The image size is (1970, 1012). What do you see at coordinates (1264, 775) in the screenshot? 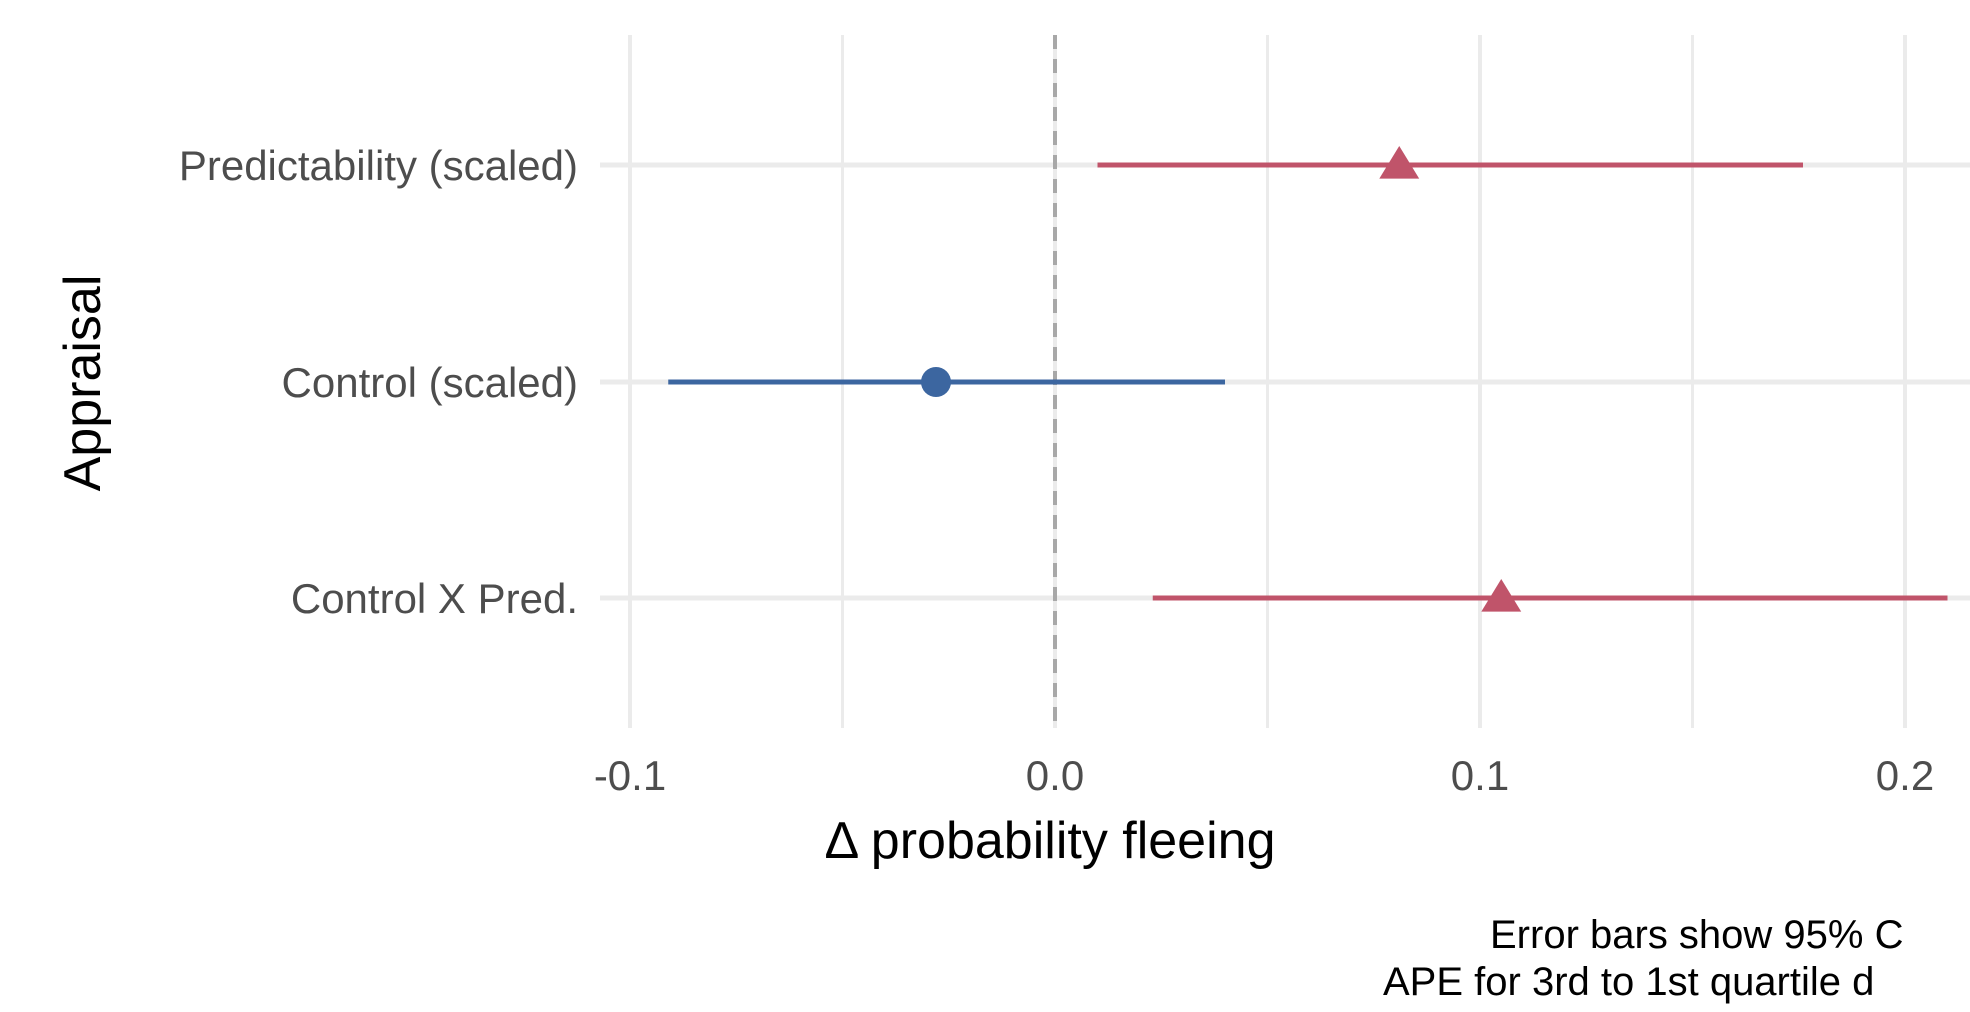
I see `x-tick-labels: -0.1 0.0 0.1 0.2` at bounding box center [1264, 775].